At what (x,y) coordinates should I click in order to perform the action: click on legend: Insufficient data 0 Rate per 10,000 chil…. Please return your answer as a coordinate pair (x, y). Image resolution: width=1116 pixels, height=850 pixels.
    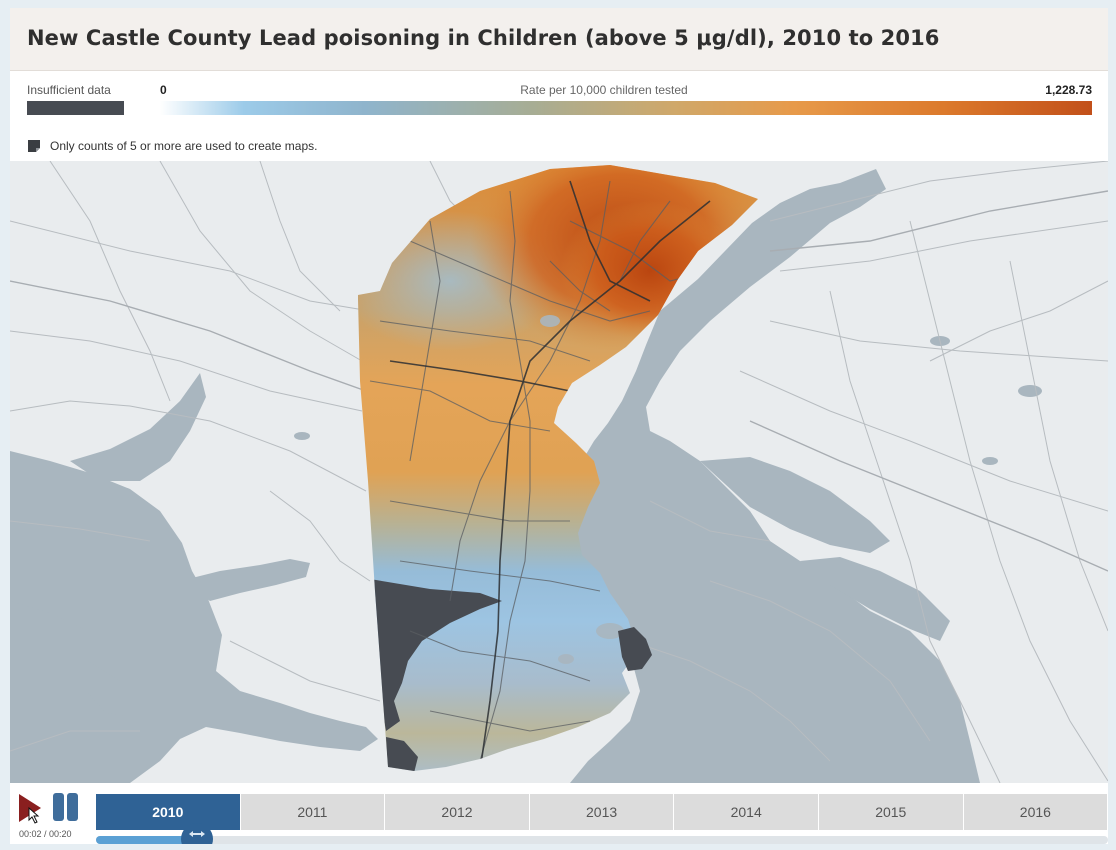
    Looking at the image, I should click on (559, 116).